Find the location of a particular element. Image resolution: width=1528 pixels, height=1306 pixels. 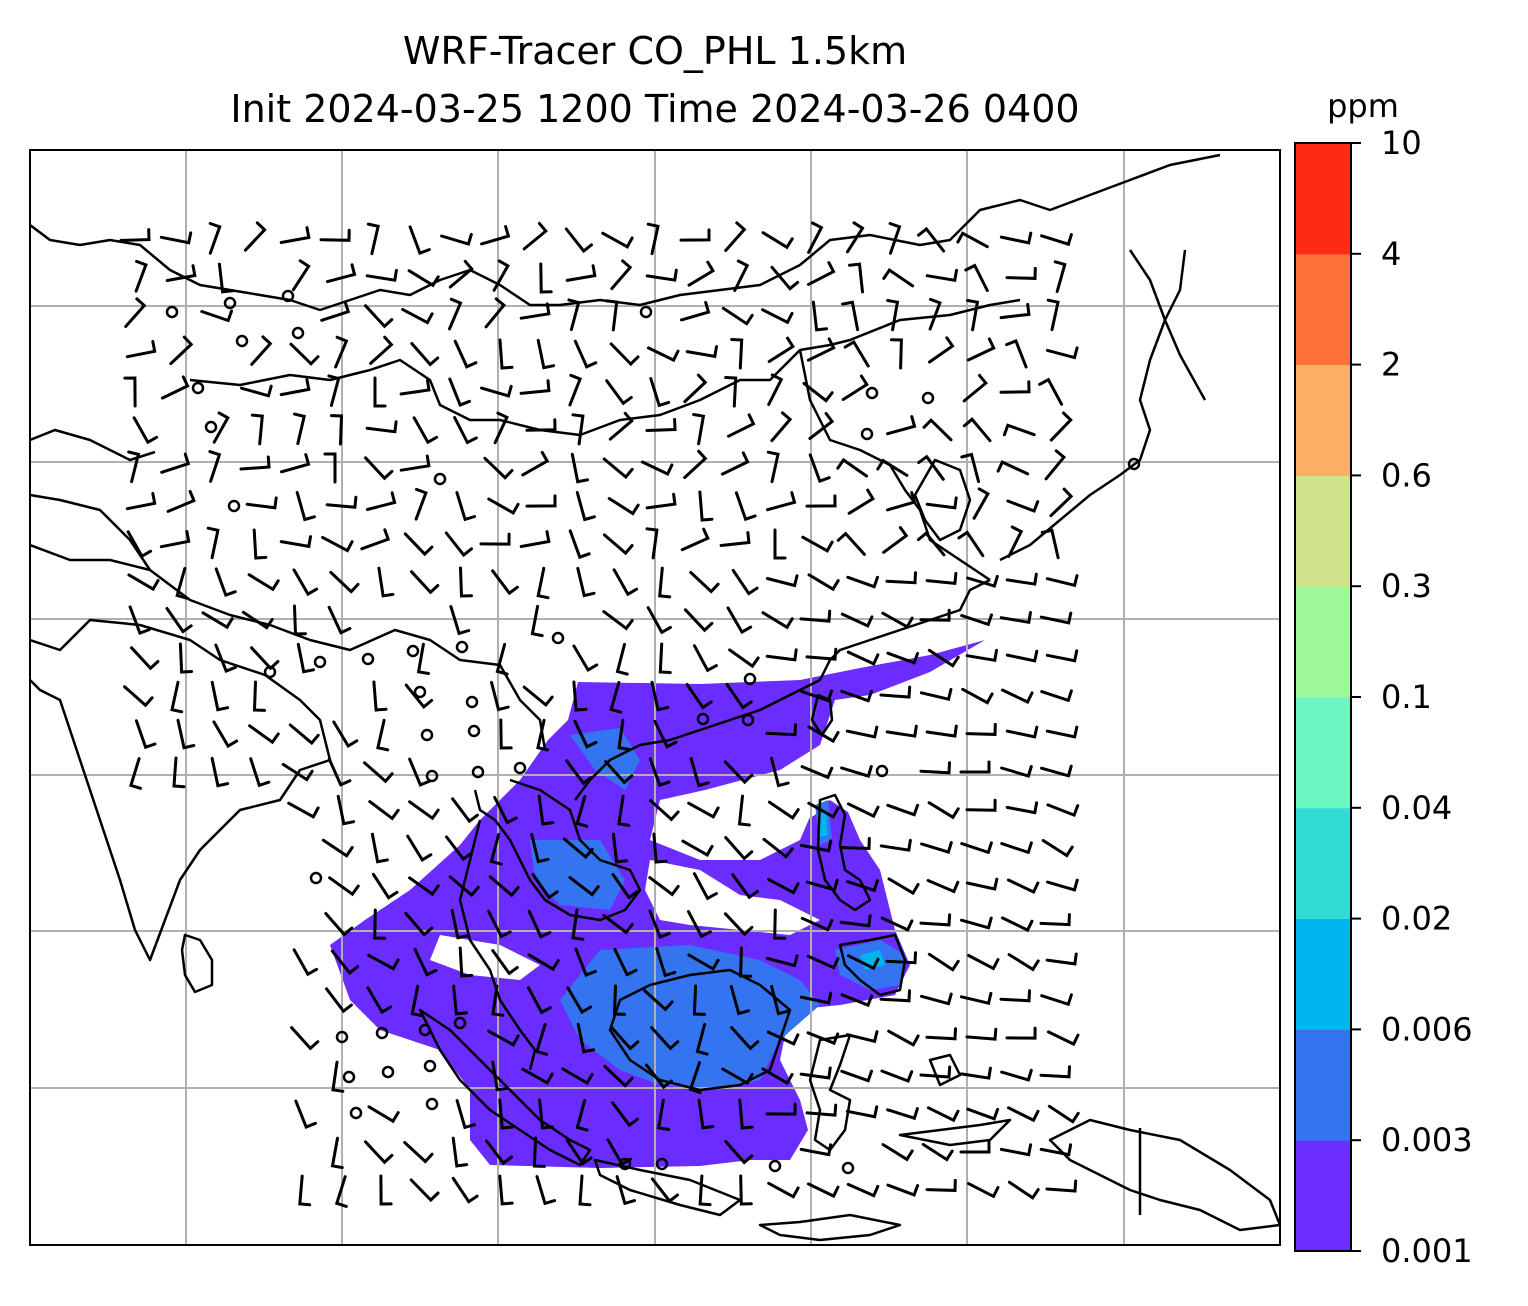

colorbar-cells is located at coordinates (1323, 697).